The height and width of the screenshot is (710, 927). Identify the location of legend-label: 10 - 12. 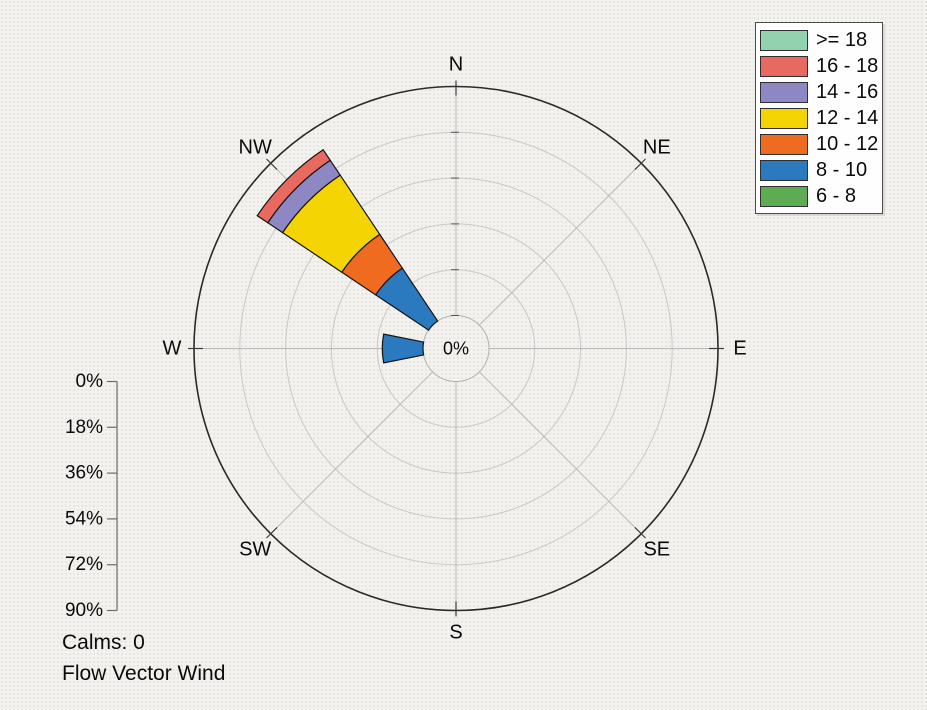
(847, 143).